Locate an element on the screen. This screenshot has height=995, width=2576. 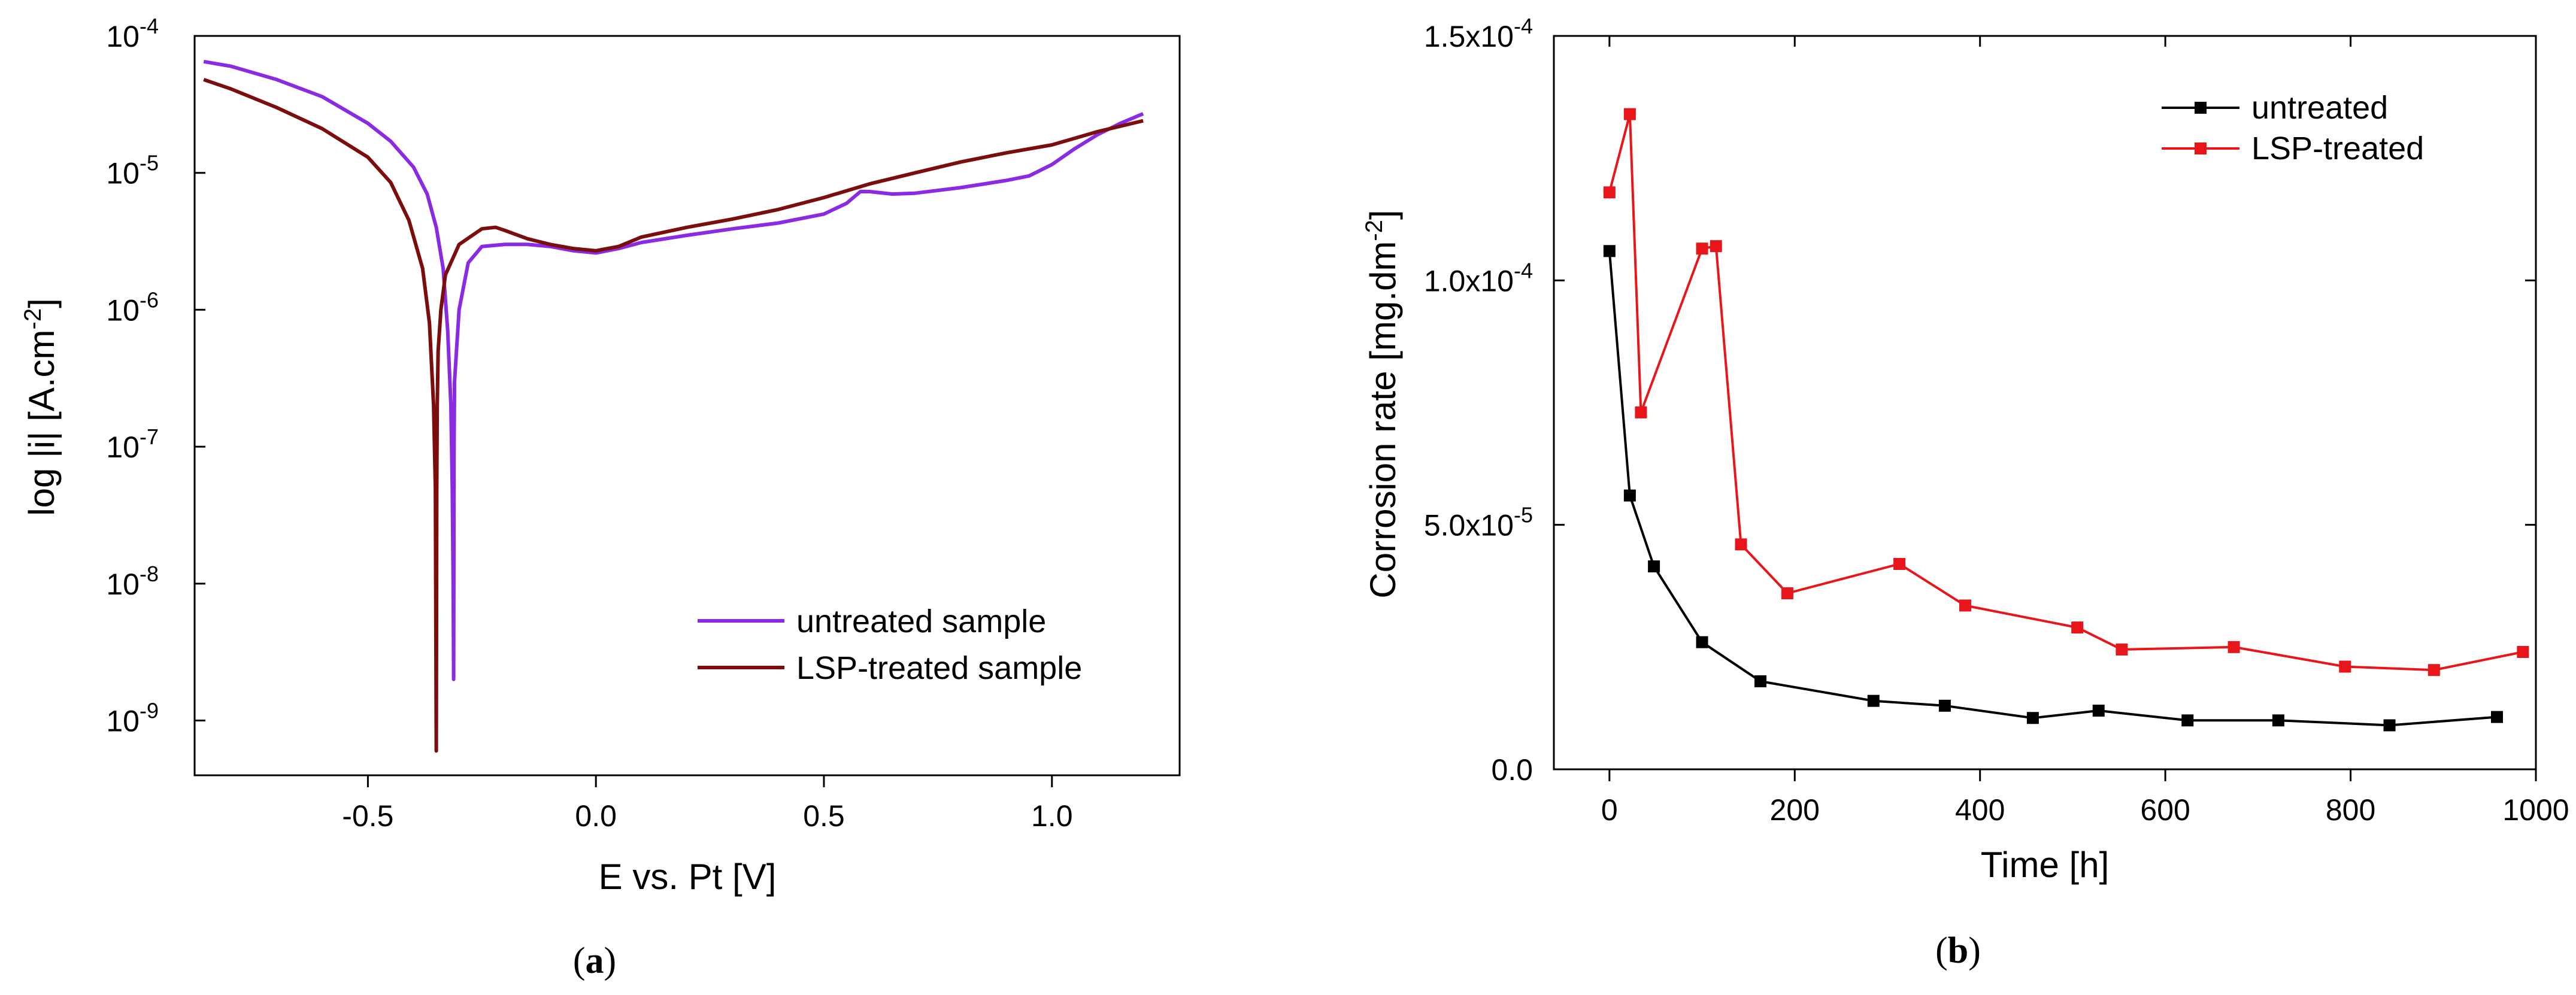
panel-a-y-tick-label: 10⁻⁹ is located at coordinates (132, 718).